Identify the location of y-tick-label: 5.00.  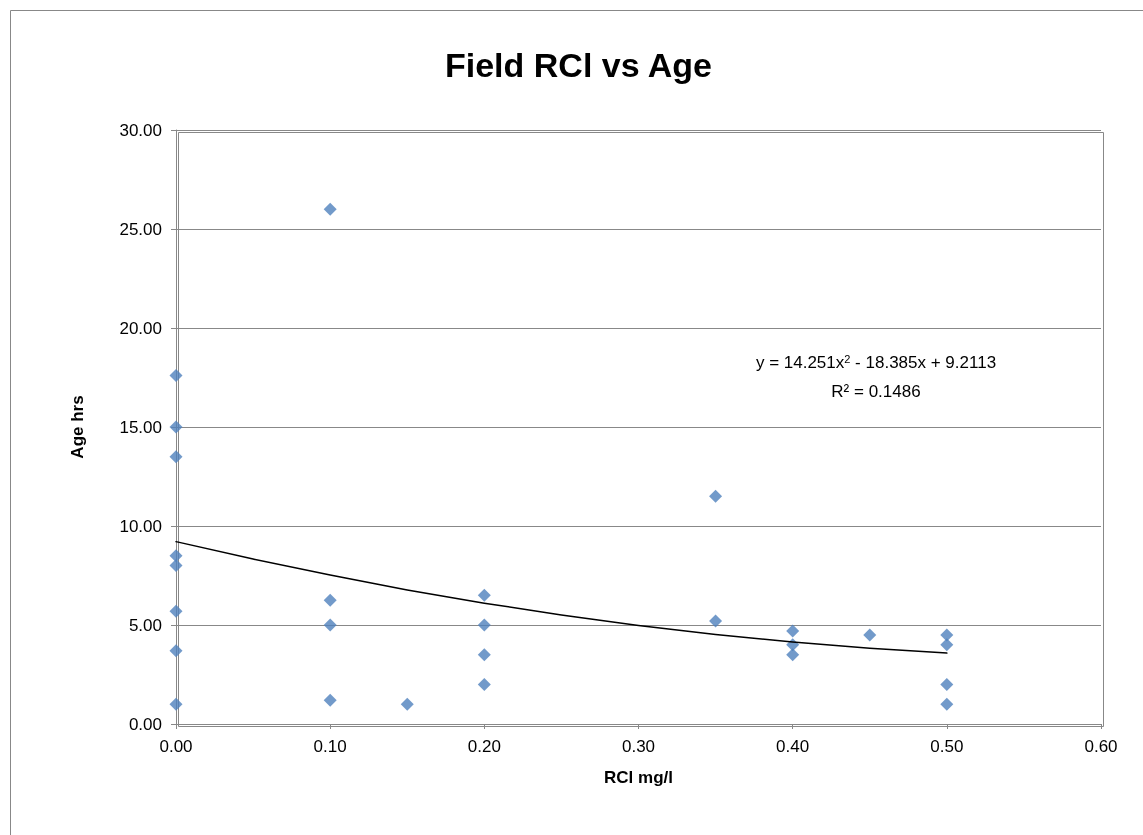
(145, 625).